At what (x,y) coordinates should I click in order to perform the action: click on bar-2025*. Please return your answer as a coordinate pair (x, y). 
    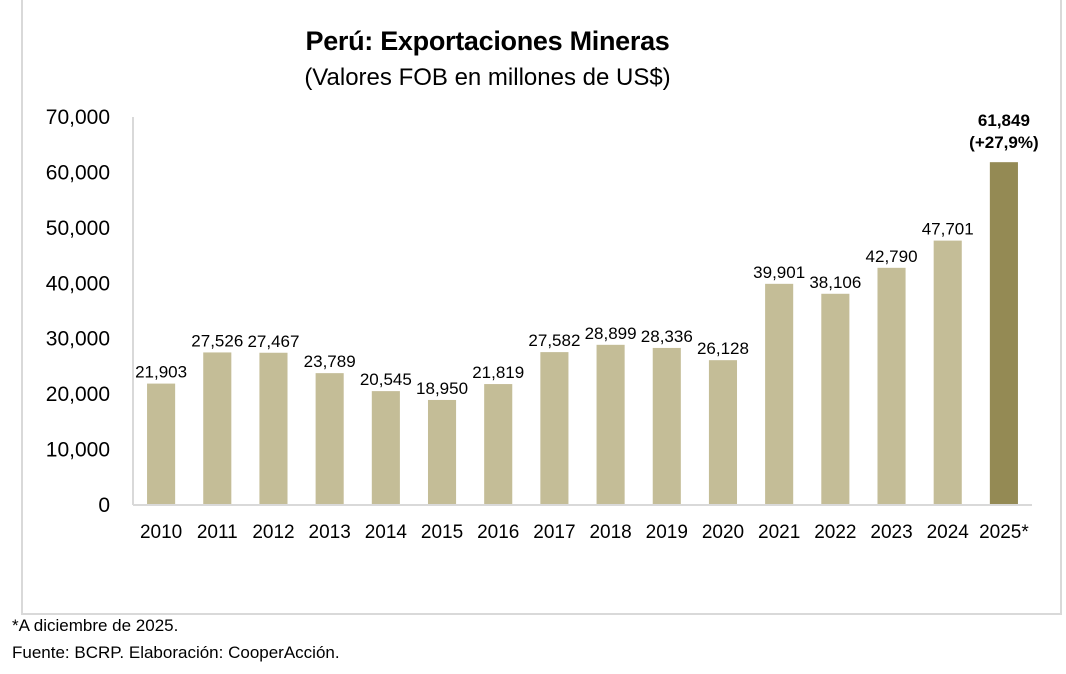
    Looking at the image, I should click on (1003, 334).